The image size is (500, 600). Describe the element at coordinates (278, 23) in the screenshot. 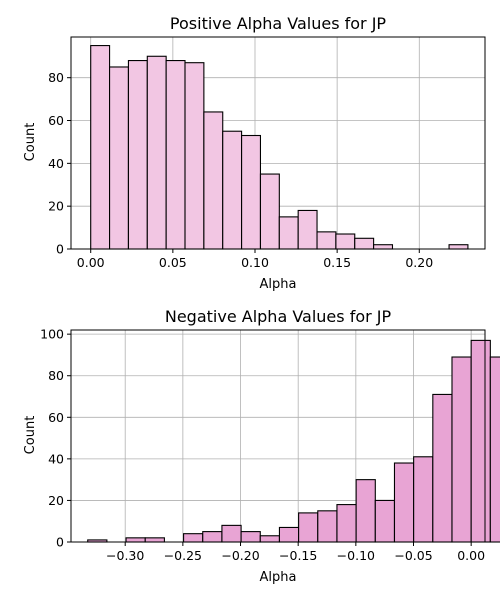

I see `chart-title: Positive Alpha Values for JP` at that location.